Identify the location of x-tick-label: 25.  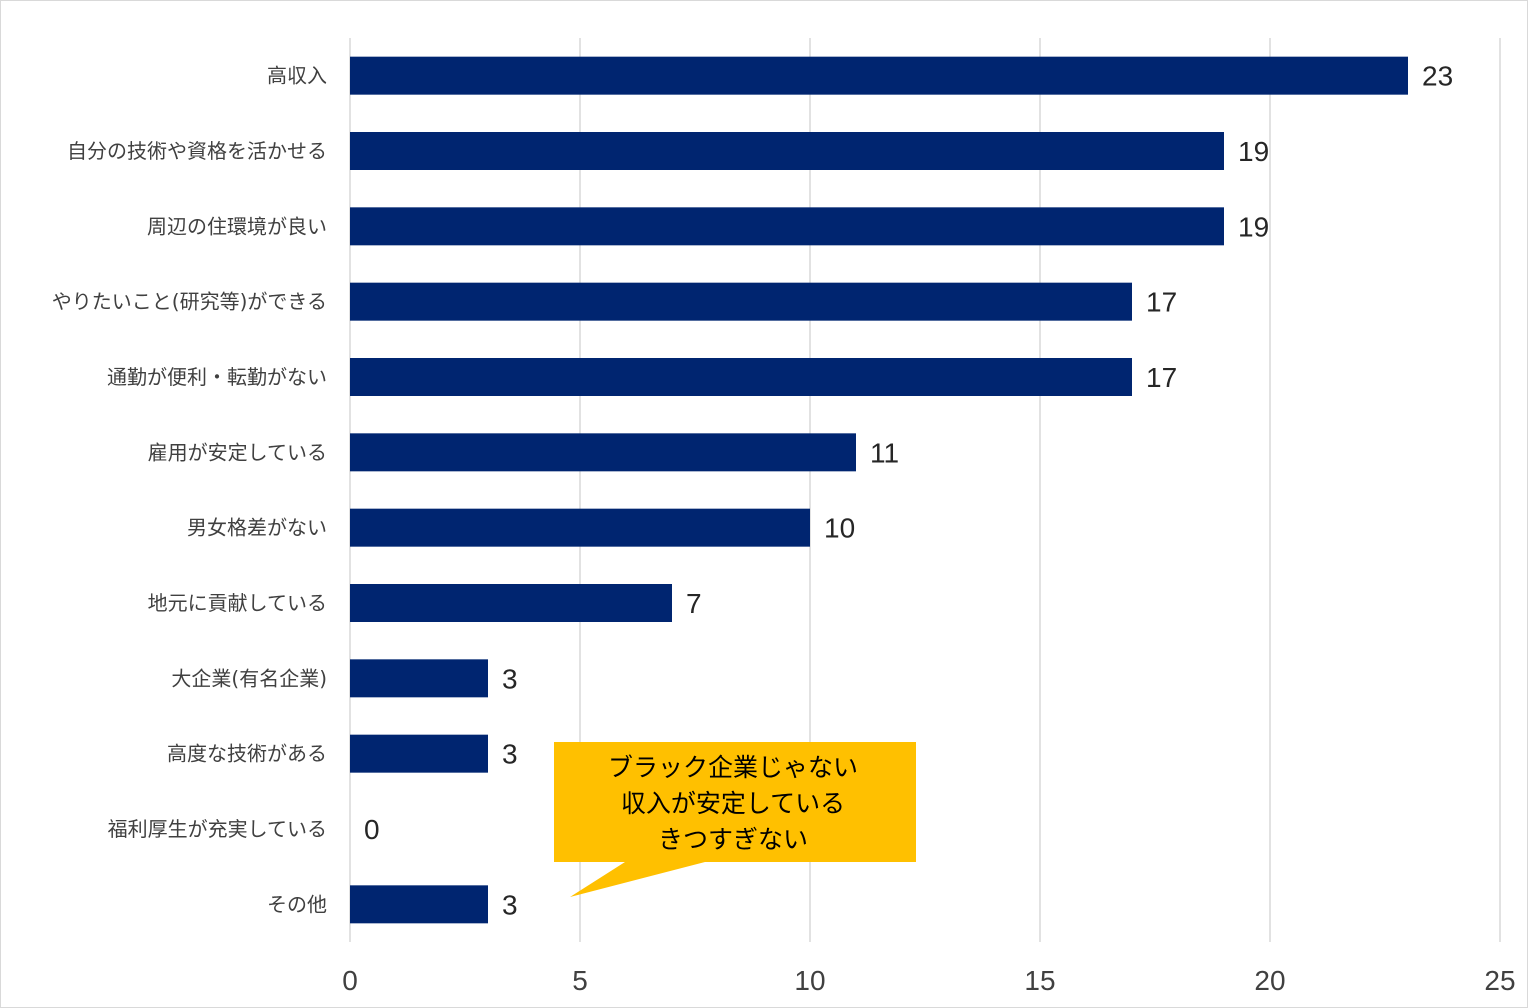
(1499, 980).